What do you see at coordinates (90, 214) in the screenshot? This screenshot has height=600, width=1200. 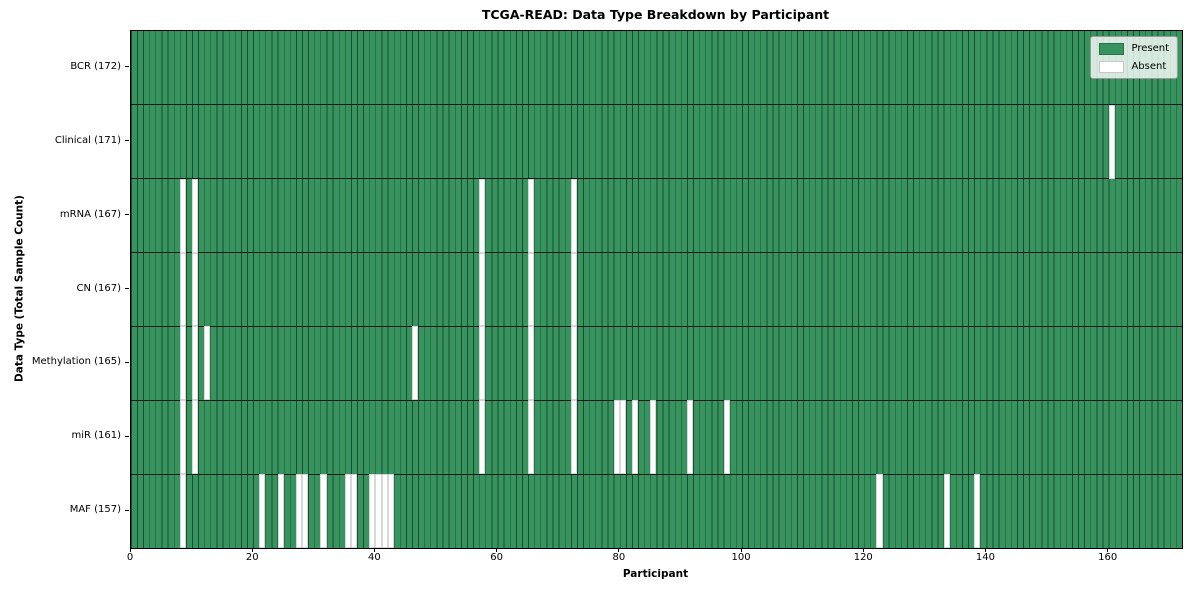 I see `y-tick-label: mRNA (167)` at bounding box center [90, 214].